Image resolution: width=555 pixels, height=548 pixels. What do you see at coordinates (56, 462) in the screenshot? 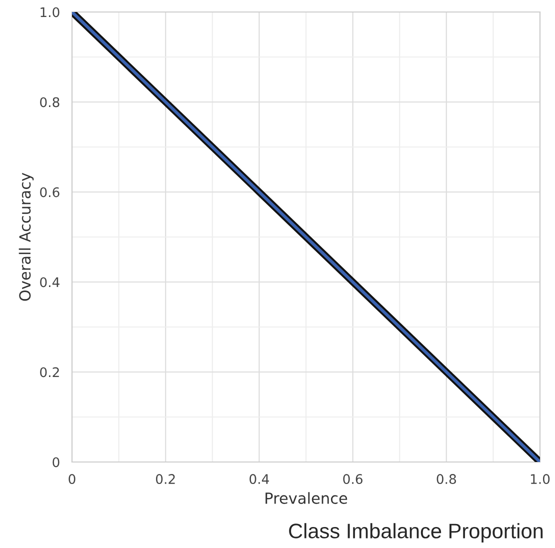
I see `y-tick-label: 0` at bounding box center [56, 462].